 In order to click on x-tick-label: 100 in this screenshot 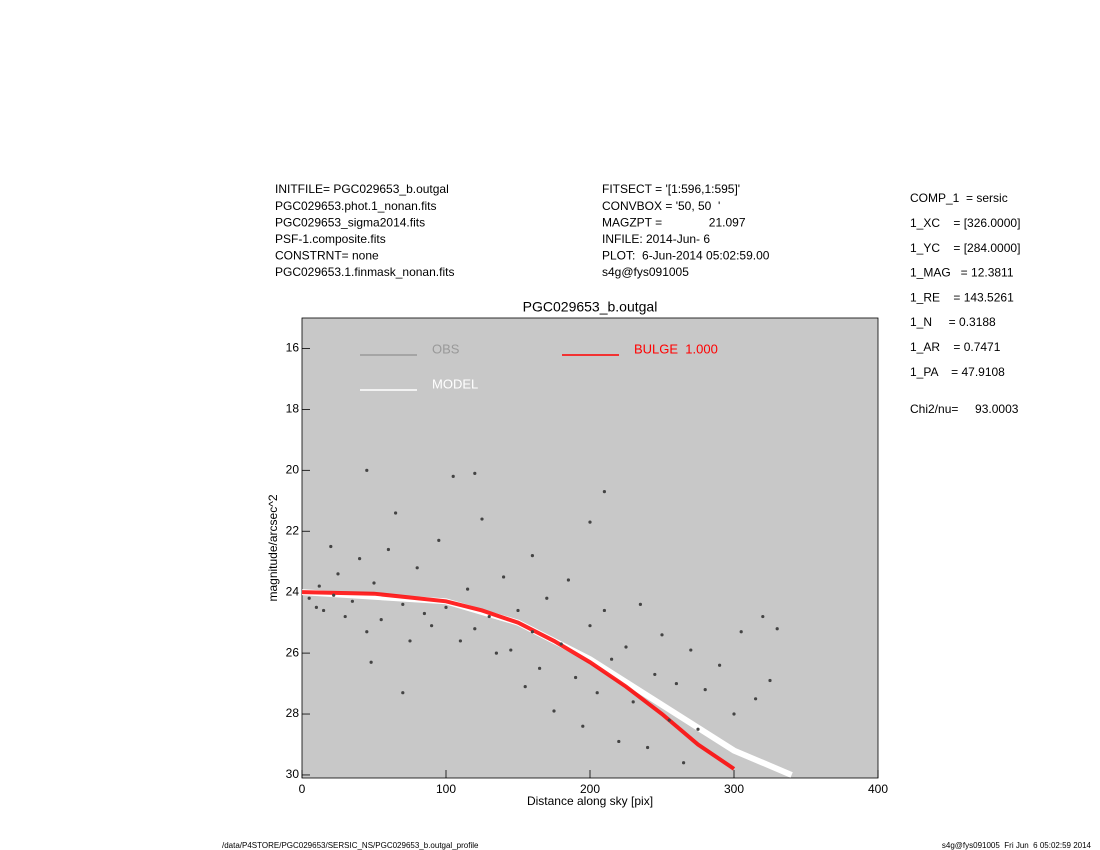, I will do `click(446, 789)`.